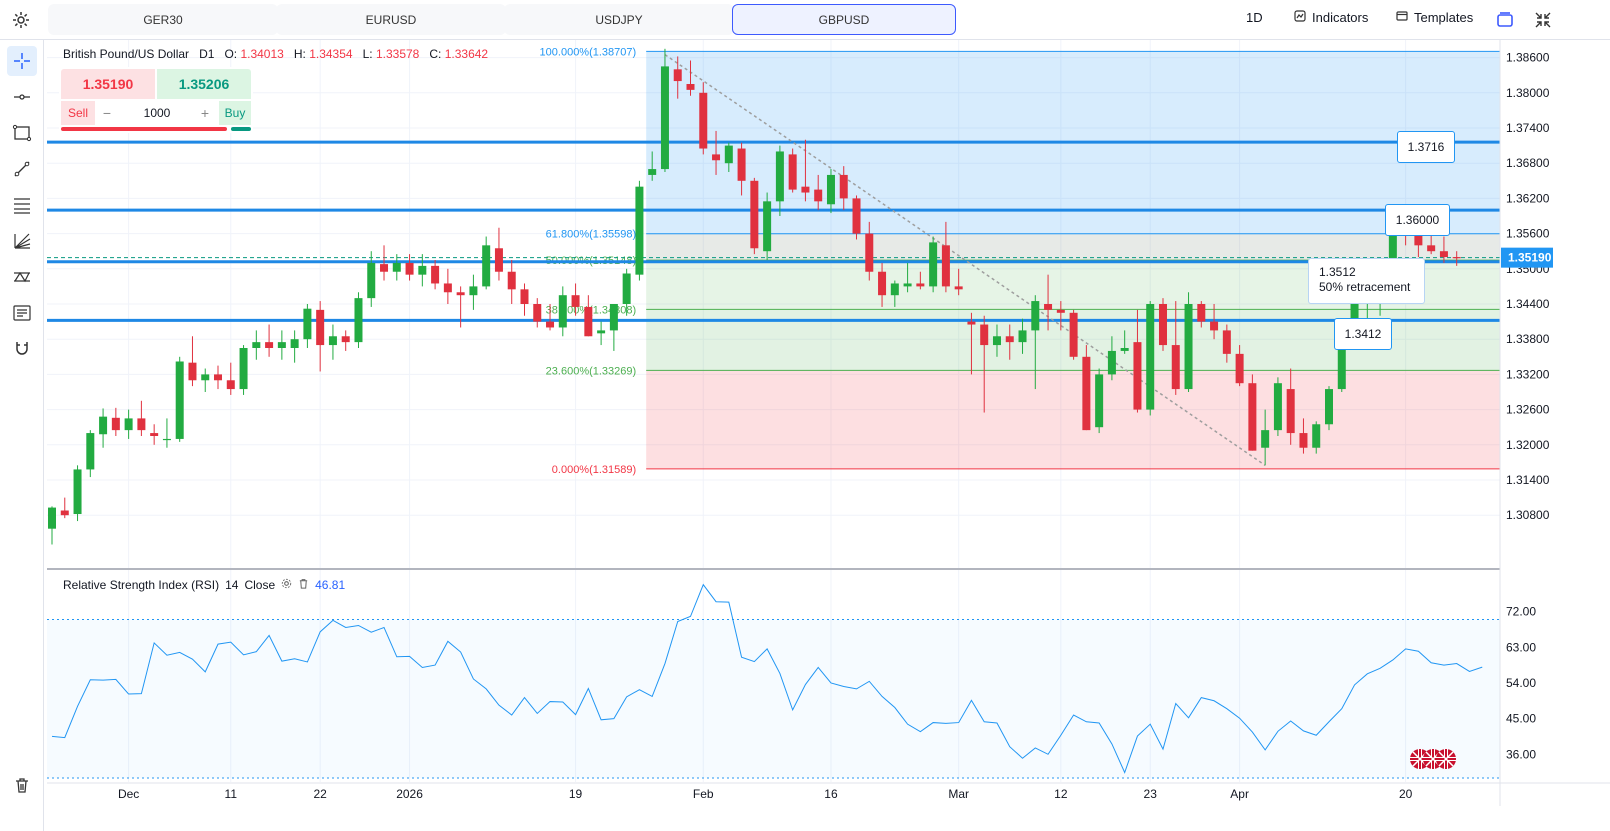 The image size is (1610, 831). Describe the element at coordinates (157, 113) in the screenshot. I see `quantity-input` at that location.